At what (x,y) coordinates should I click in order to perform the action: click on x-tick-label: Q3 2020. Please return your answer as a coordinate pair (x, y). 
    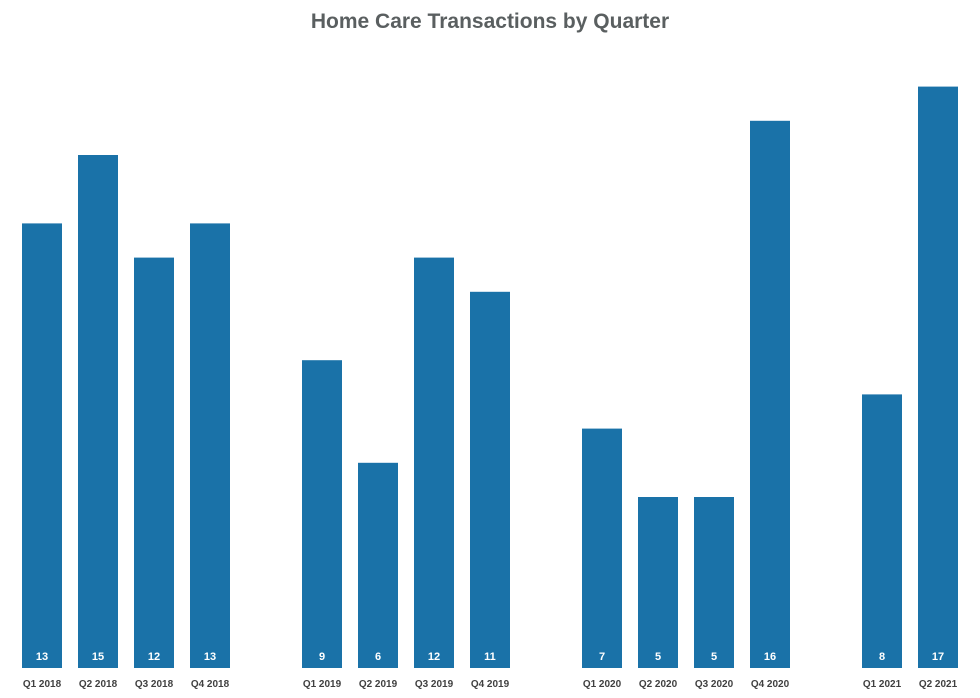
    Looking at the image, I should click on (714, 684).